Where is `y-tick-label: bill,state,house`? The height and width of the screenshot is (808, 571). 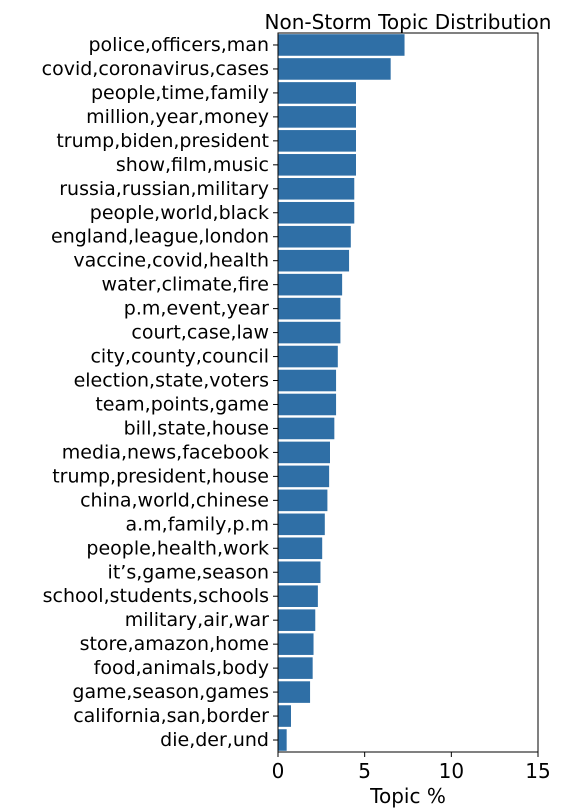 y-tick-label: bill,state,house is located at coordinates (196, 428).